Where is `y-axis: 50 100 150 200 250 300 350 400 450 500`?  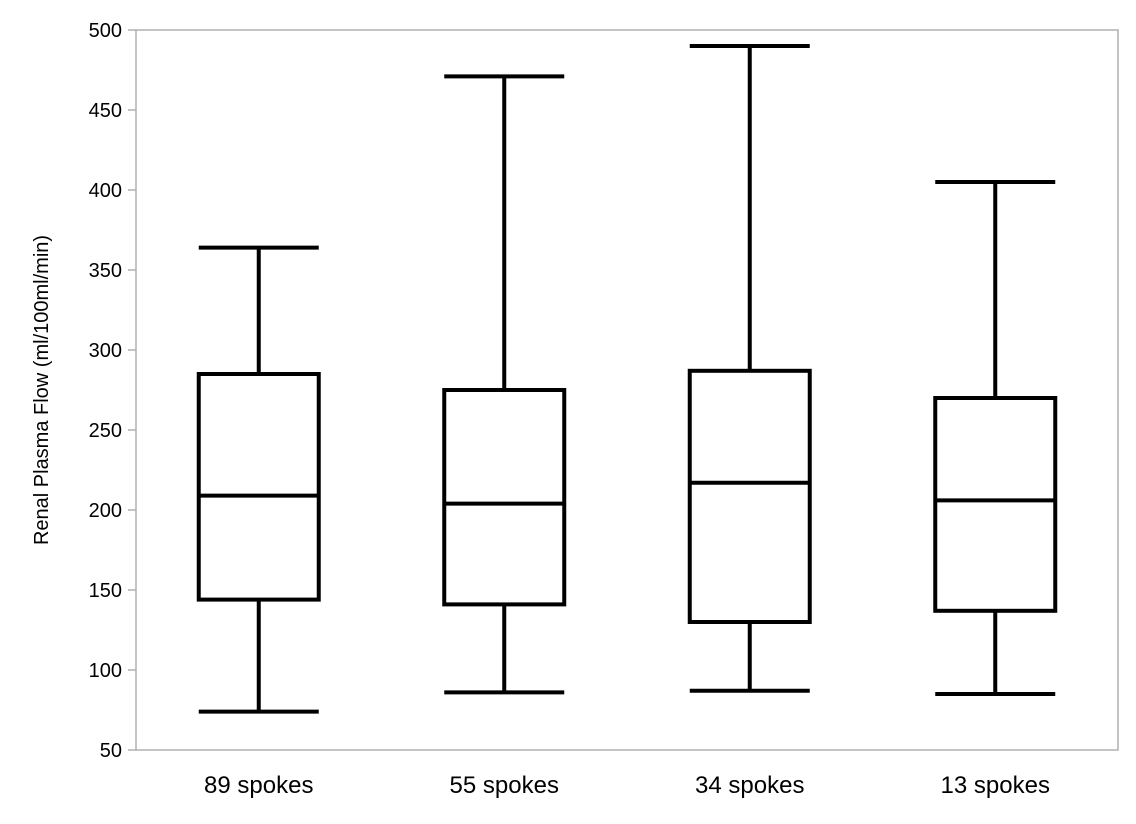
y-axis: 50 100 150 200 250 300 350 400 450 500 is located at coordinates (112, 391).